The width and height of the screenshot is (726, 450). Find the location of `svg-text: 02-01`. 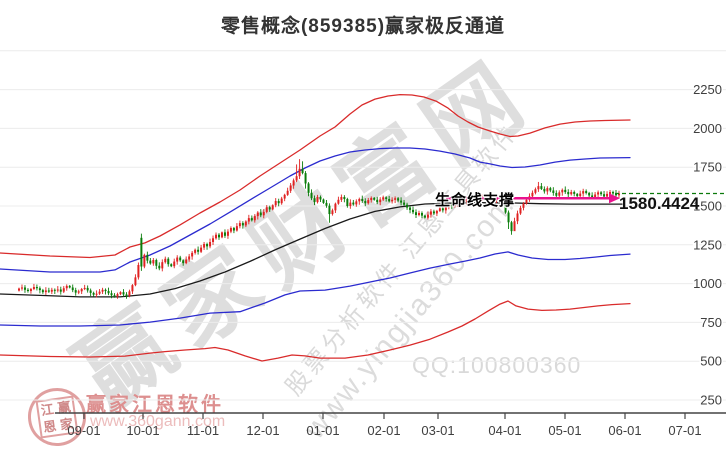

svg-text: 02-01 is located at coordinates (383, 430).